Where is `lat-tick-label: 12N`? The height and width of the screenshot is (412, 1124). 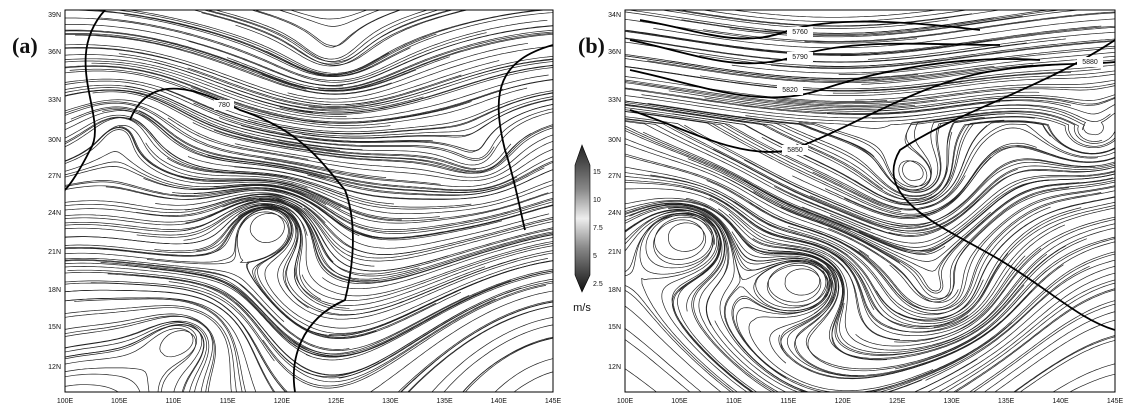 lat-tick-label: 12N is located at coordinates (54, 367).